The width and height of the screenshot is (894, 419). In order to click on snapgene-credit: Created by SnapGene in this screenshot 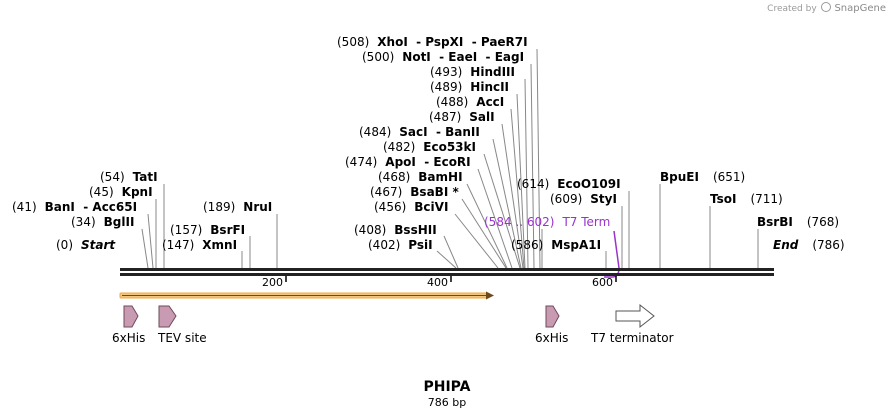, I will do `click(826, 8)`.